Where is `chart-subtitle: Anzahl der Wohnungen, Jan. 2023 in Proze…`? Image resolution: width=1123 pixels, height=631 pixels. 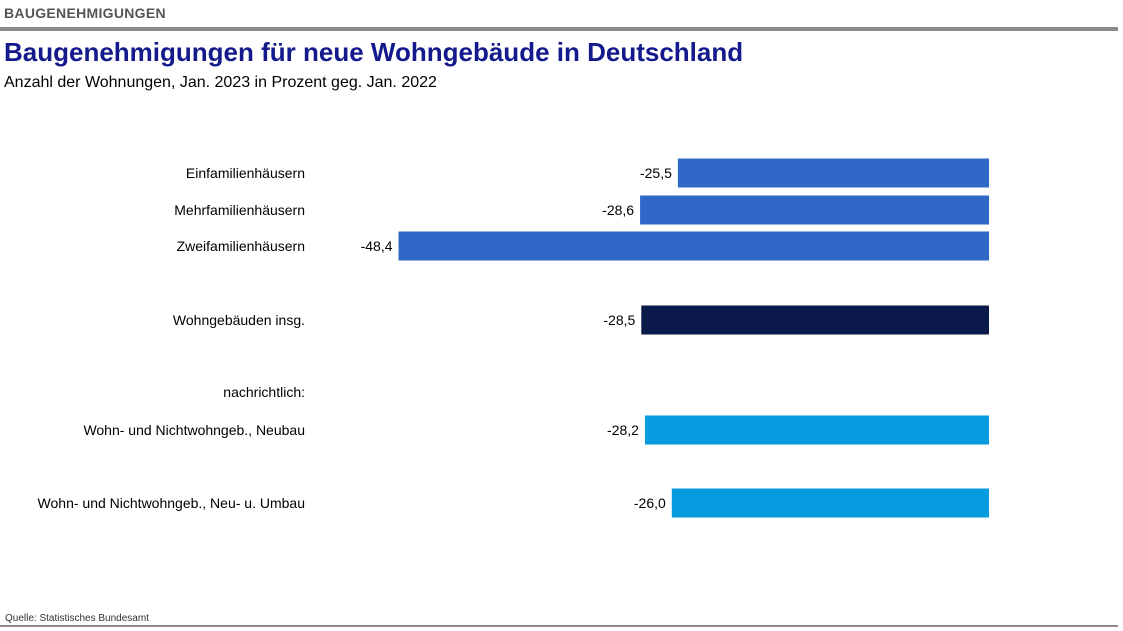
chart-subtitle: Anzahl der Wohnungen, Jan. 2023 in Proze… is located at coordinates (220, 82).